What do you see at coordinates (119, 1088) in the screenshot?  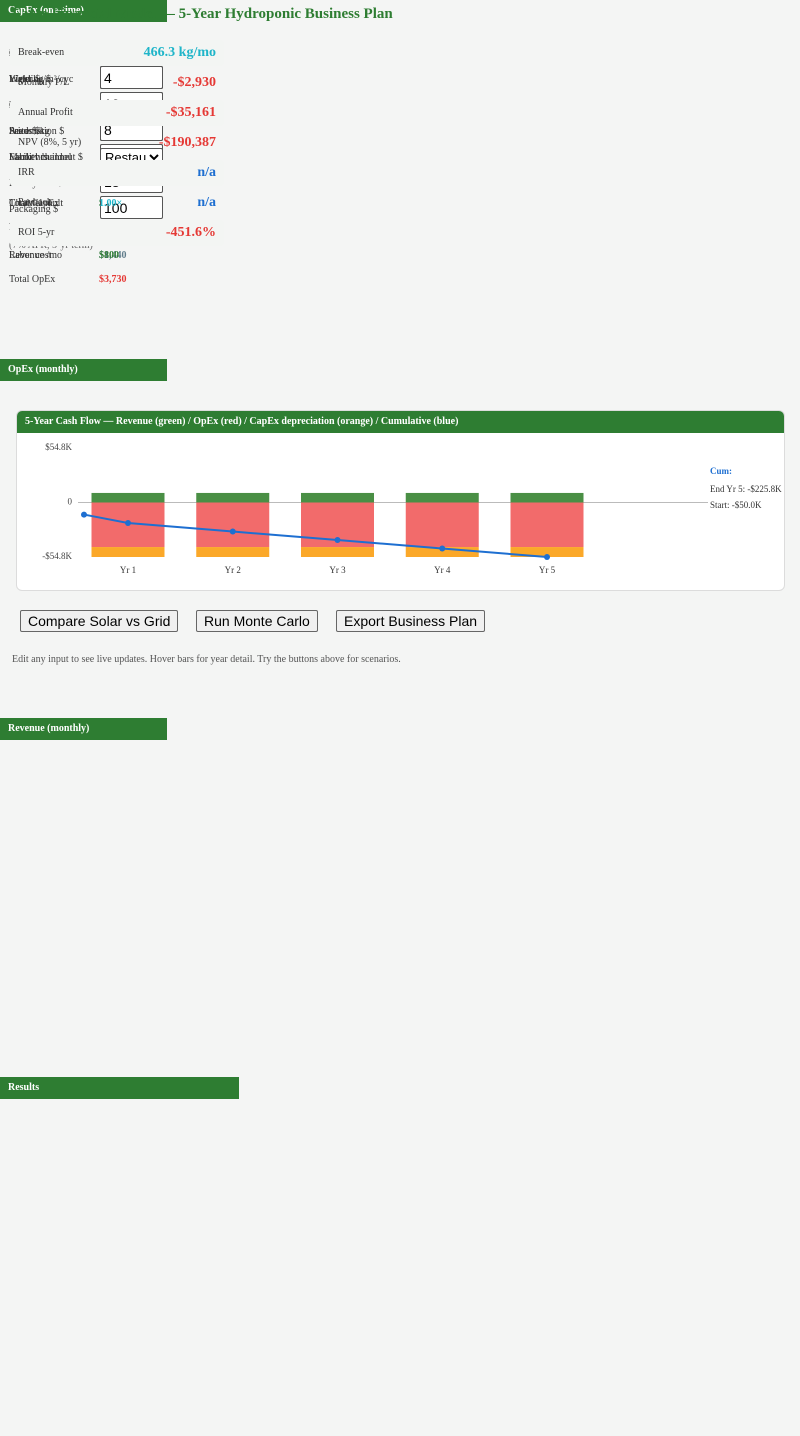 I see `panel-title: Results` at bounding box center [119, 1088].